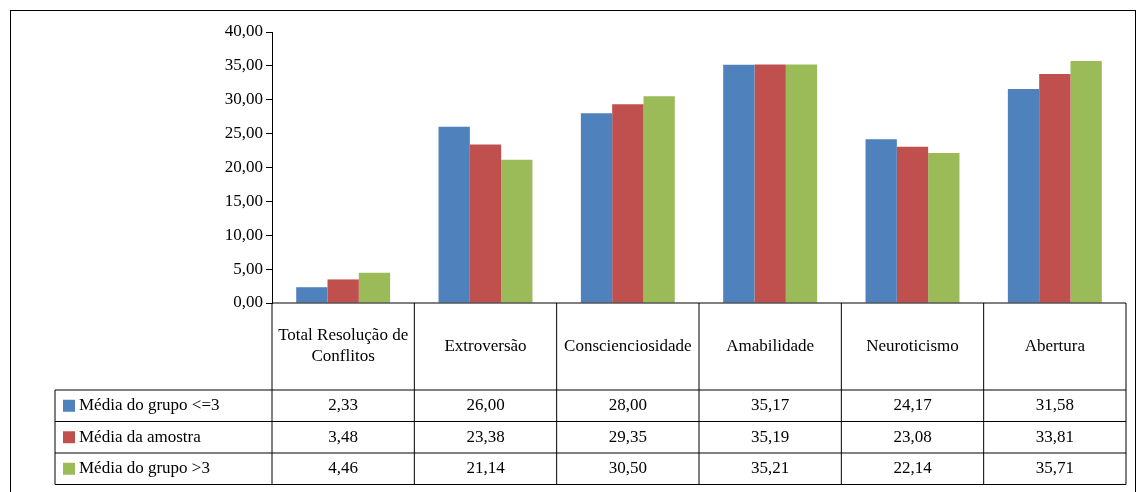 This screenshot has height=492, width=1146. What do you see at coordinates (140, 436) in the screenshot?
I see `legend-label: Média da amostra` at bounding box center [140, 436].